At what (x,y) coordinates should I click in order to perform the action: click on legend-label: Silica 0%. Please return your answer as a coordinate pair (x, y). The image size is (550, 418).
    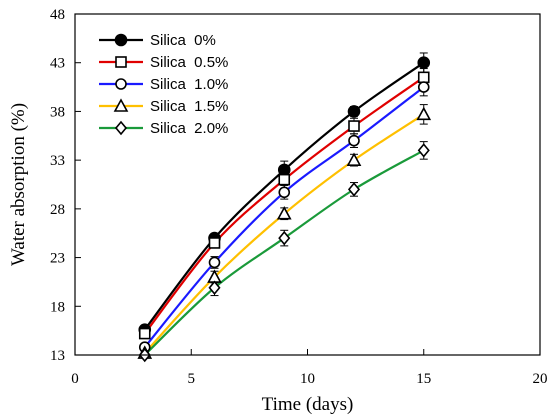
    Looking at the image, I should click on (183, 40).